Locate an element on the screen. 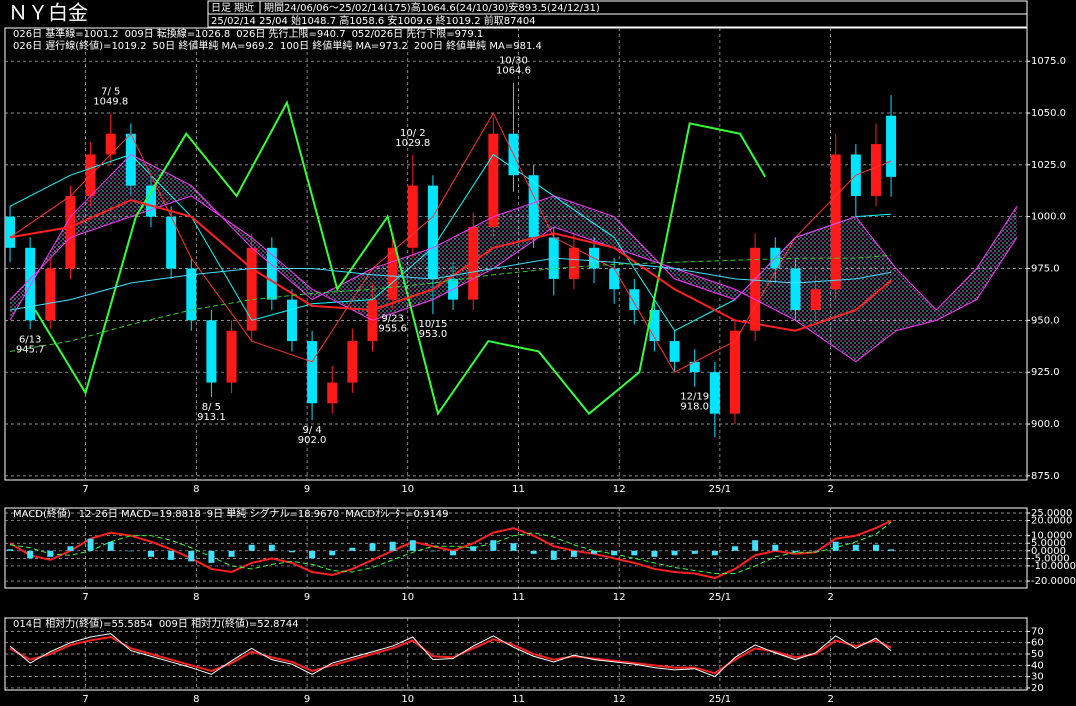 The image size is (1076, 706). y-tick-label: 25.0000 is located at coordinates (1051, 513).